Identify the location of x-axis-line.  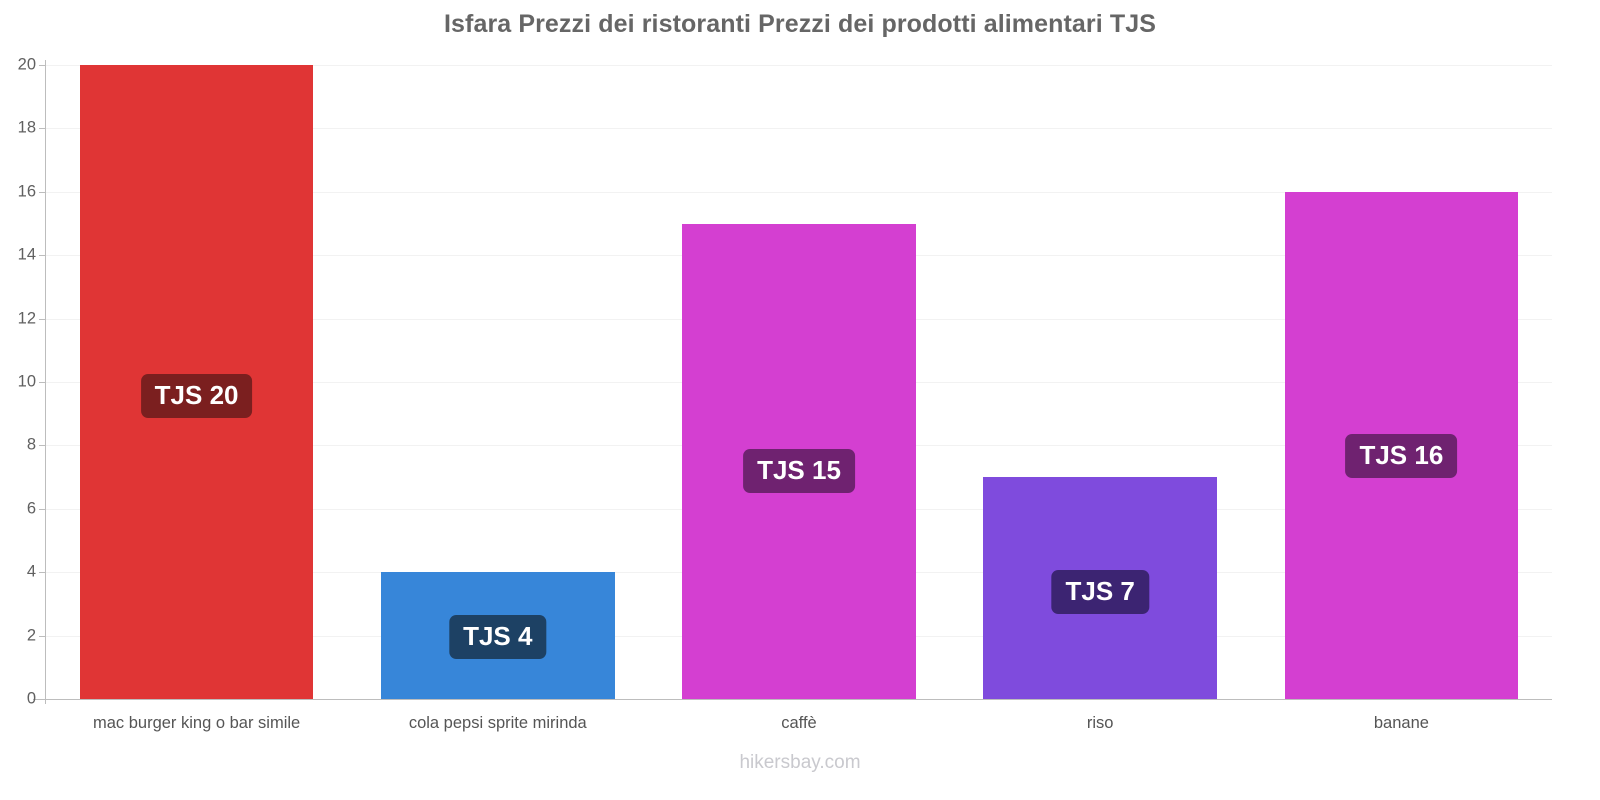
(792, 699).